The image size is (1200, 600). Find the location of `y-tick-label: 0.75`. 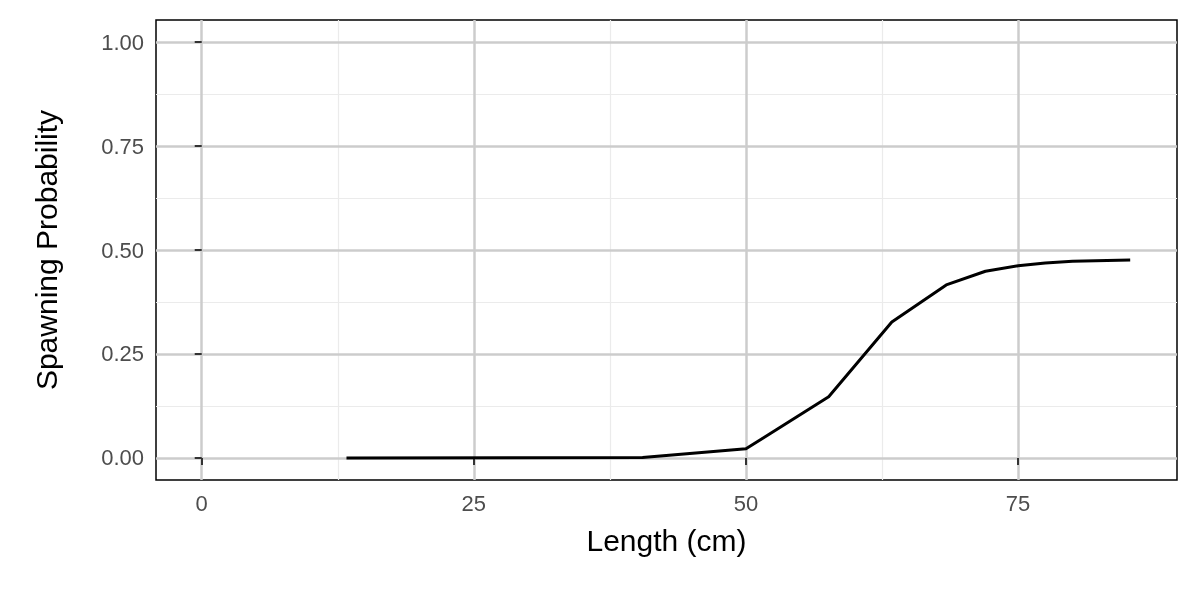

y-tick-label: 0.75 is located at coordinates (122, 146).